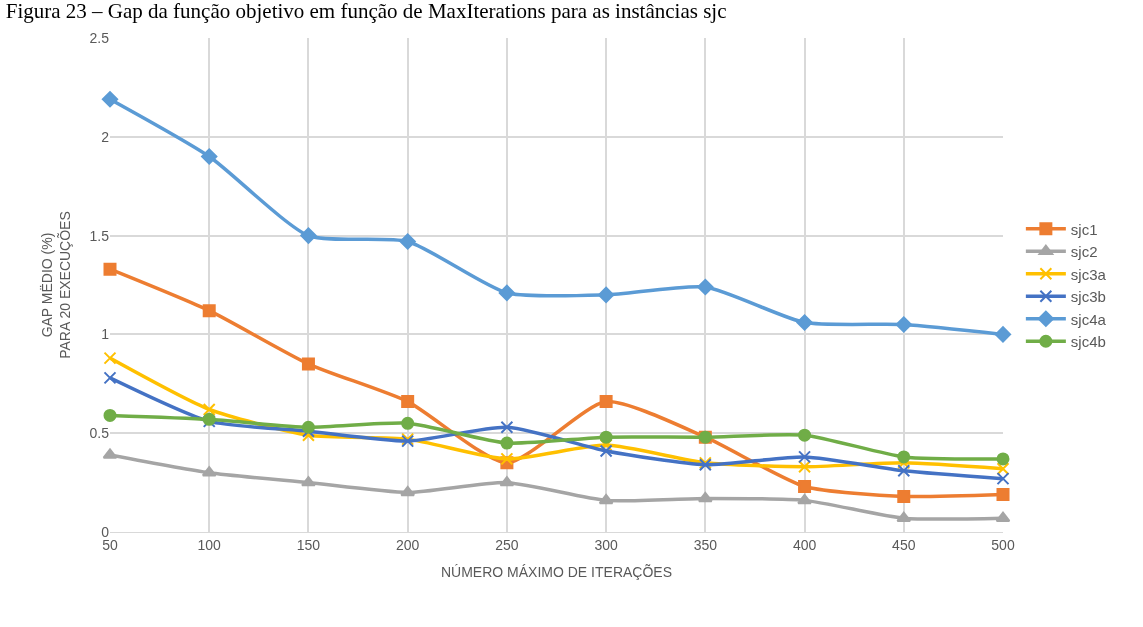  What do you see at coordinates (308, 544) in the screenshot?
I see `x-tick-label: 150` at bounding box center [308, 544].